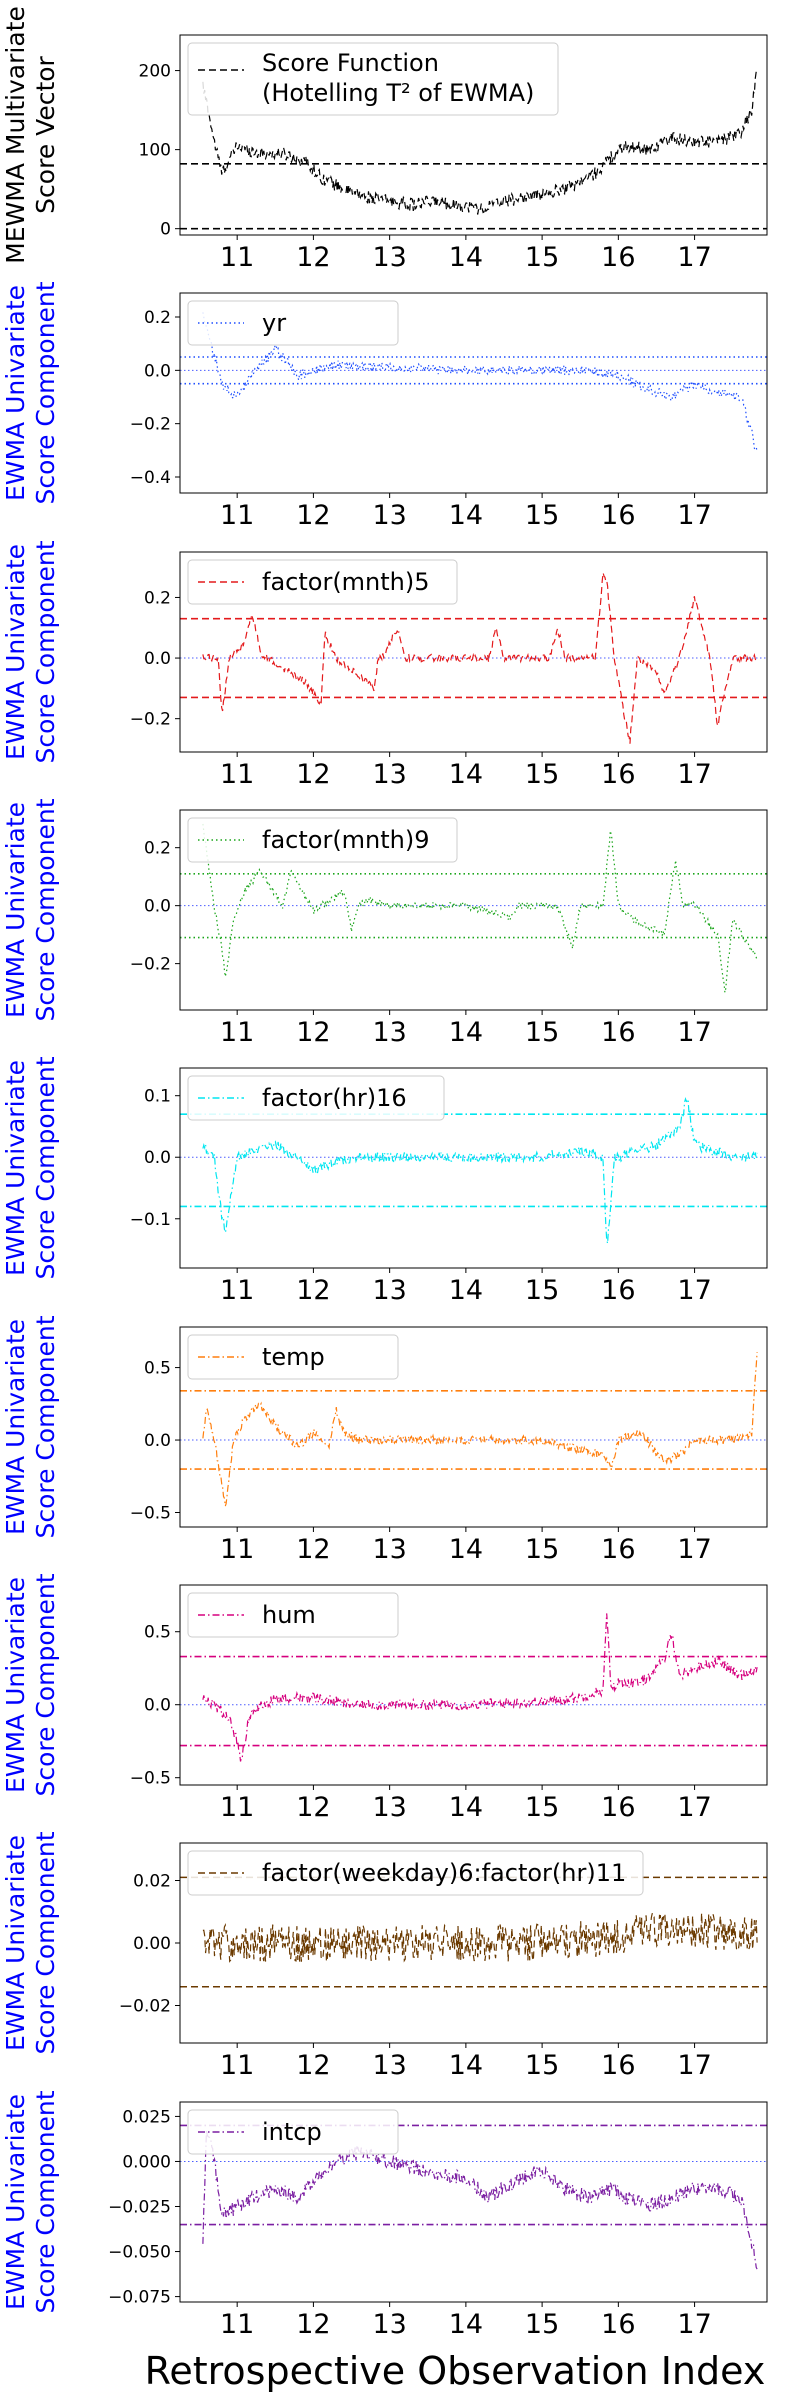 This screenshot has width=785, height=2399. I want to click on legend: Score Function(Hotelling T² of EWMA), so click(373, 79).